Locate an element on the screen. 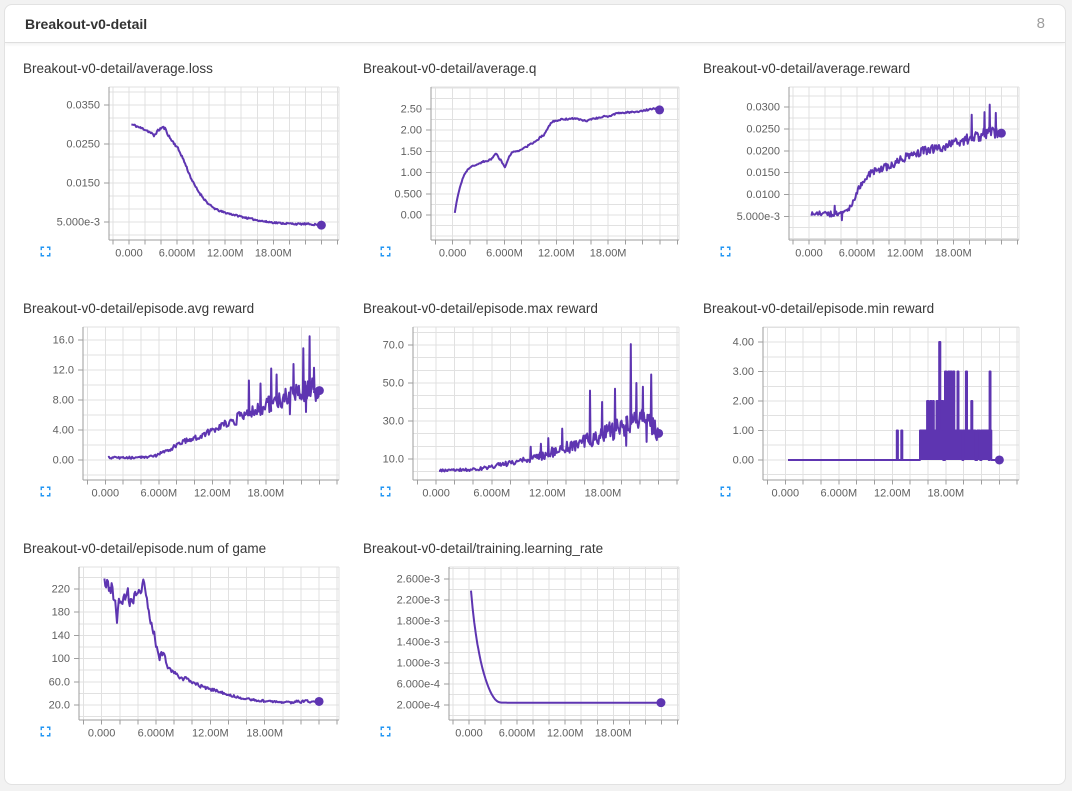  axis-tick-label: 140 is located at coordinates (61, 636).